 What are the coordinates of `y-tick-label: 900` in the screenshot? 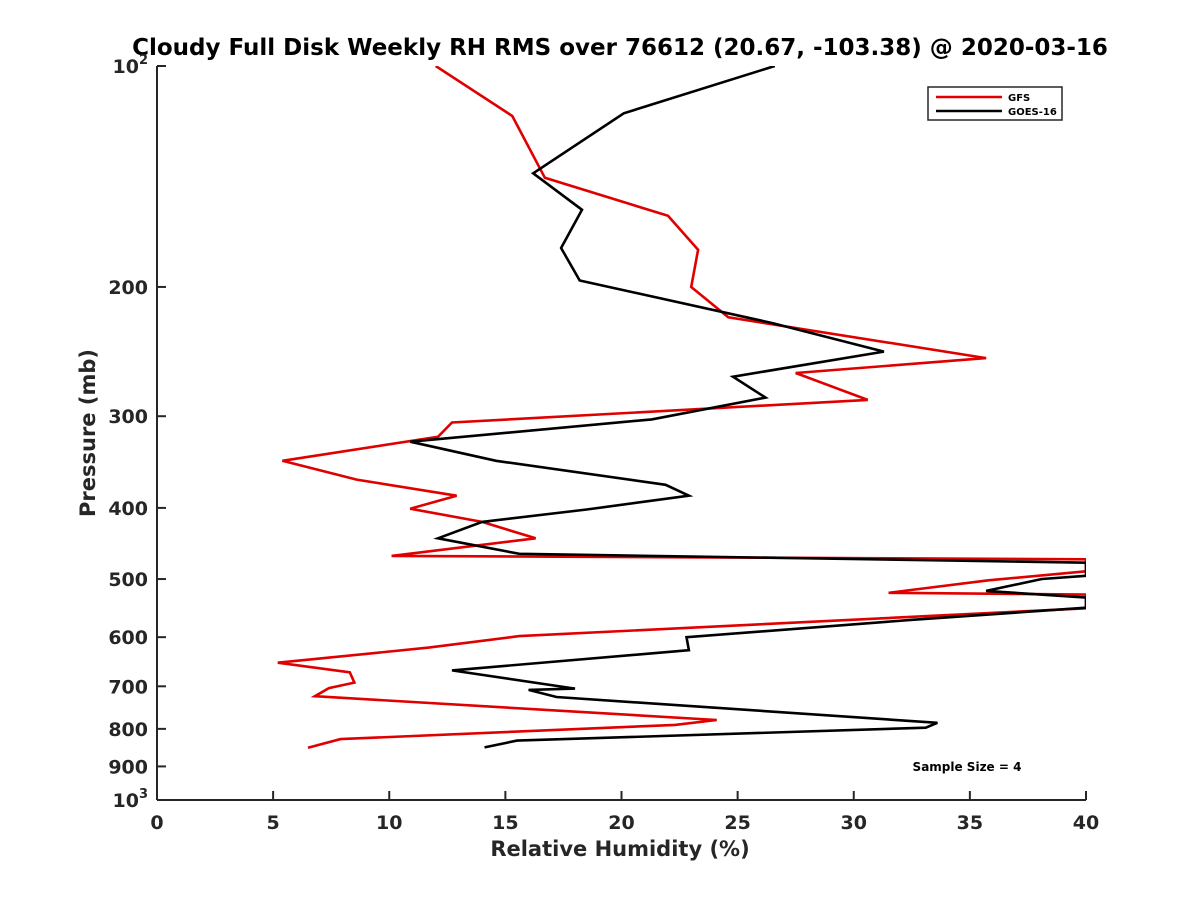 It's located at (128, 767).